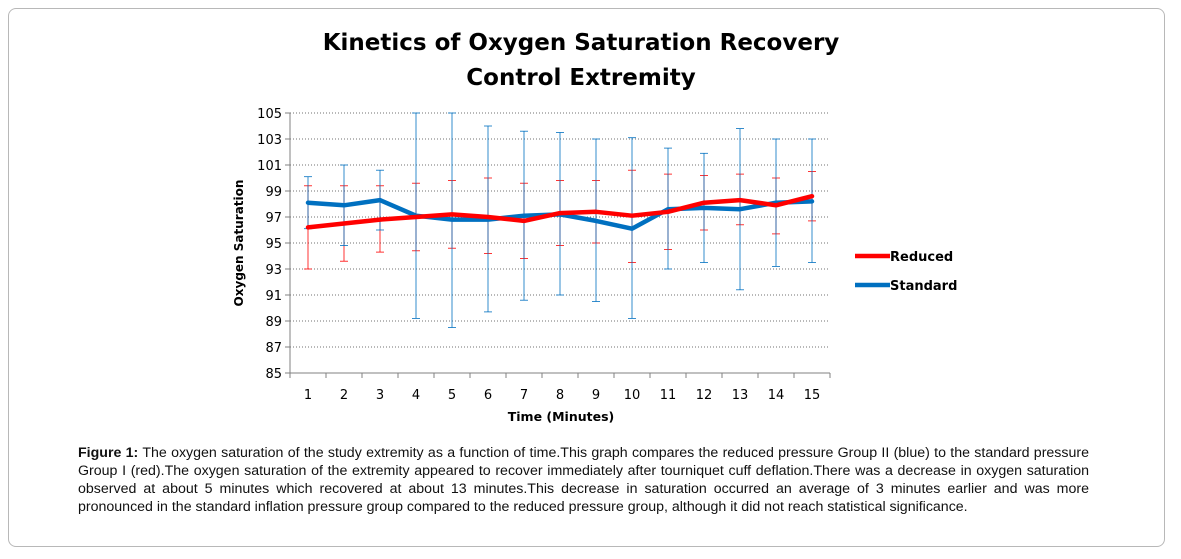 Image resolution: width=1181 pixels, height=559 pixels. I want to click on x-tick-label: 3, so click(380, 395).